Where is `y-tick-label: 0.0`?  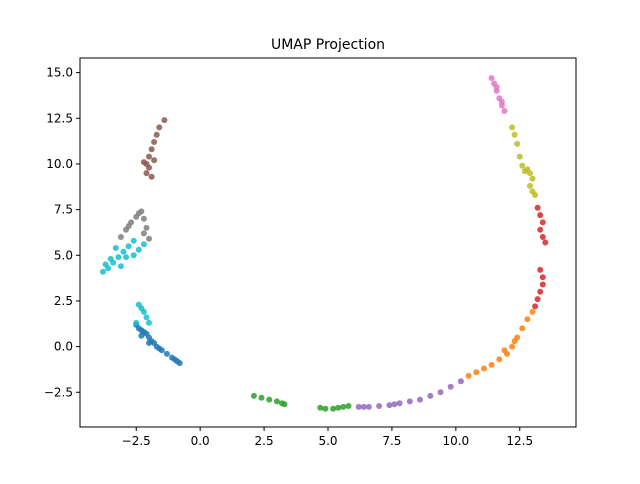 y-tick-label: 0.0 is located at coordinates (63, 347).